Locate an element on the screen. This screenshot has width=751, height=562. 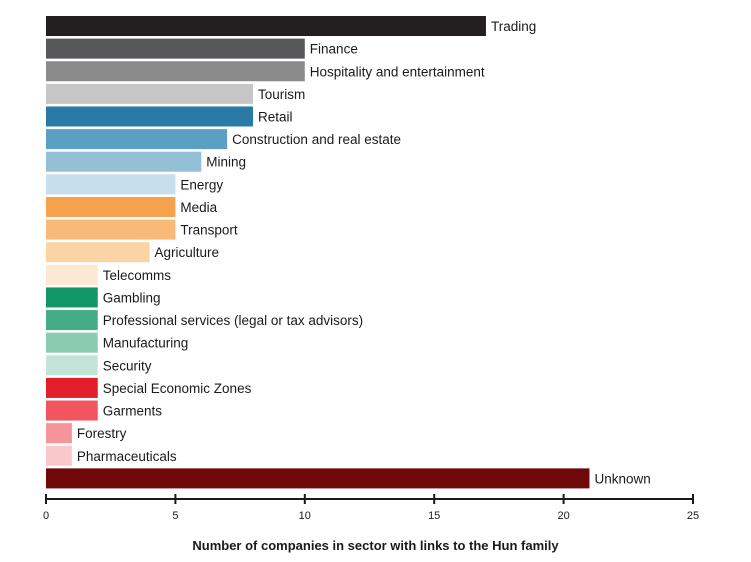
bar-label-agriculture: Agriculture is located at coordinates (187, 252).